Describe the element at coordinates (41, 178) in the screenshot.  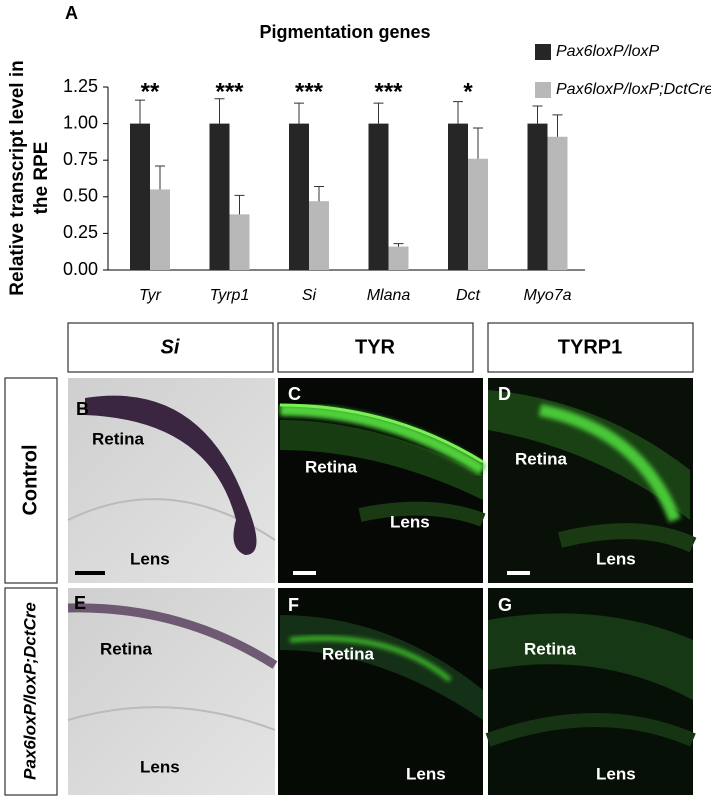
I see `y-axis-label: the RPE` at that location.